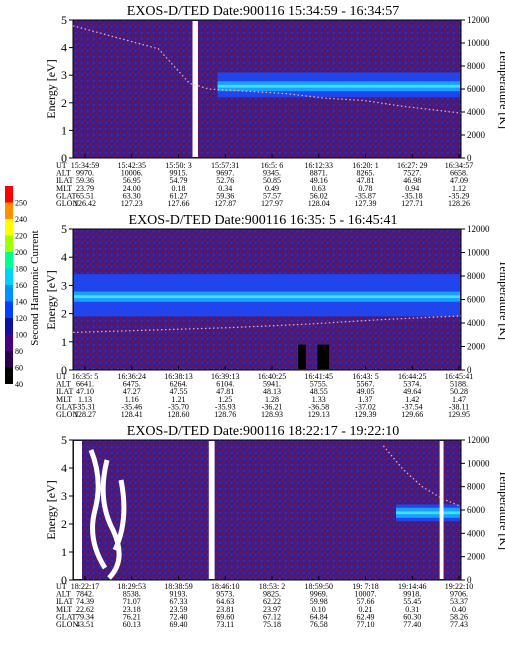 Image resolution: width=505 pixels, height=649 pixels. I want to click on table-cell: 55.45, so click(412, 601).